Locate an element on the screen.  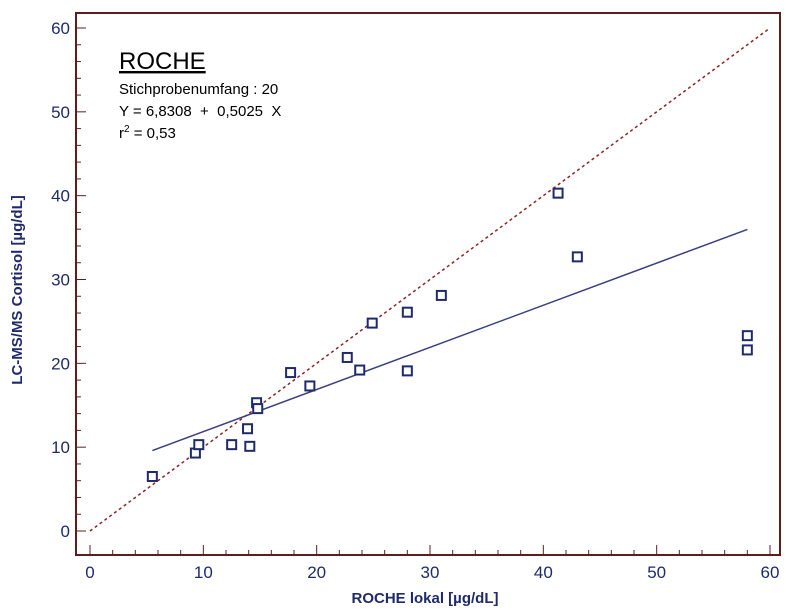
y-tick-label: 30 is located at coordinates (60, 280).